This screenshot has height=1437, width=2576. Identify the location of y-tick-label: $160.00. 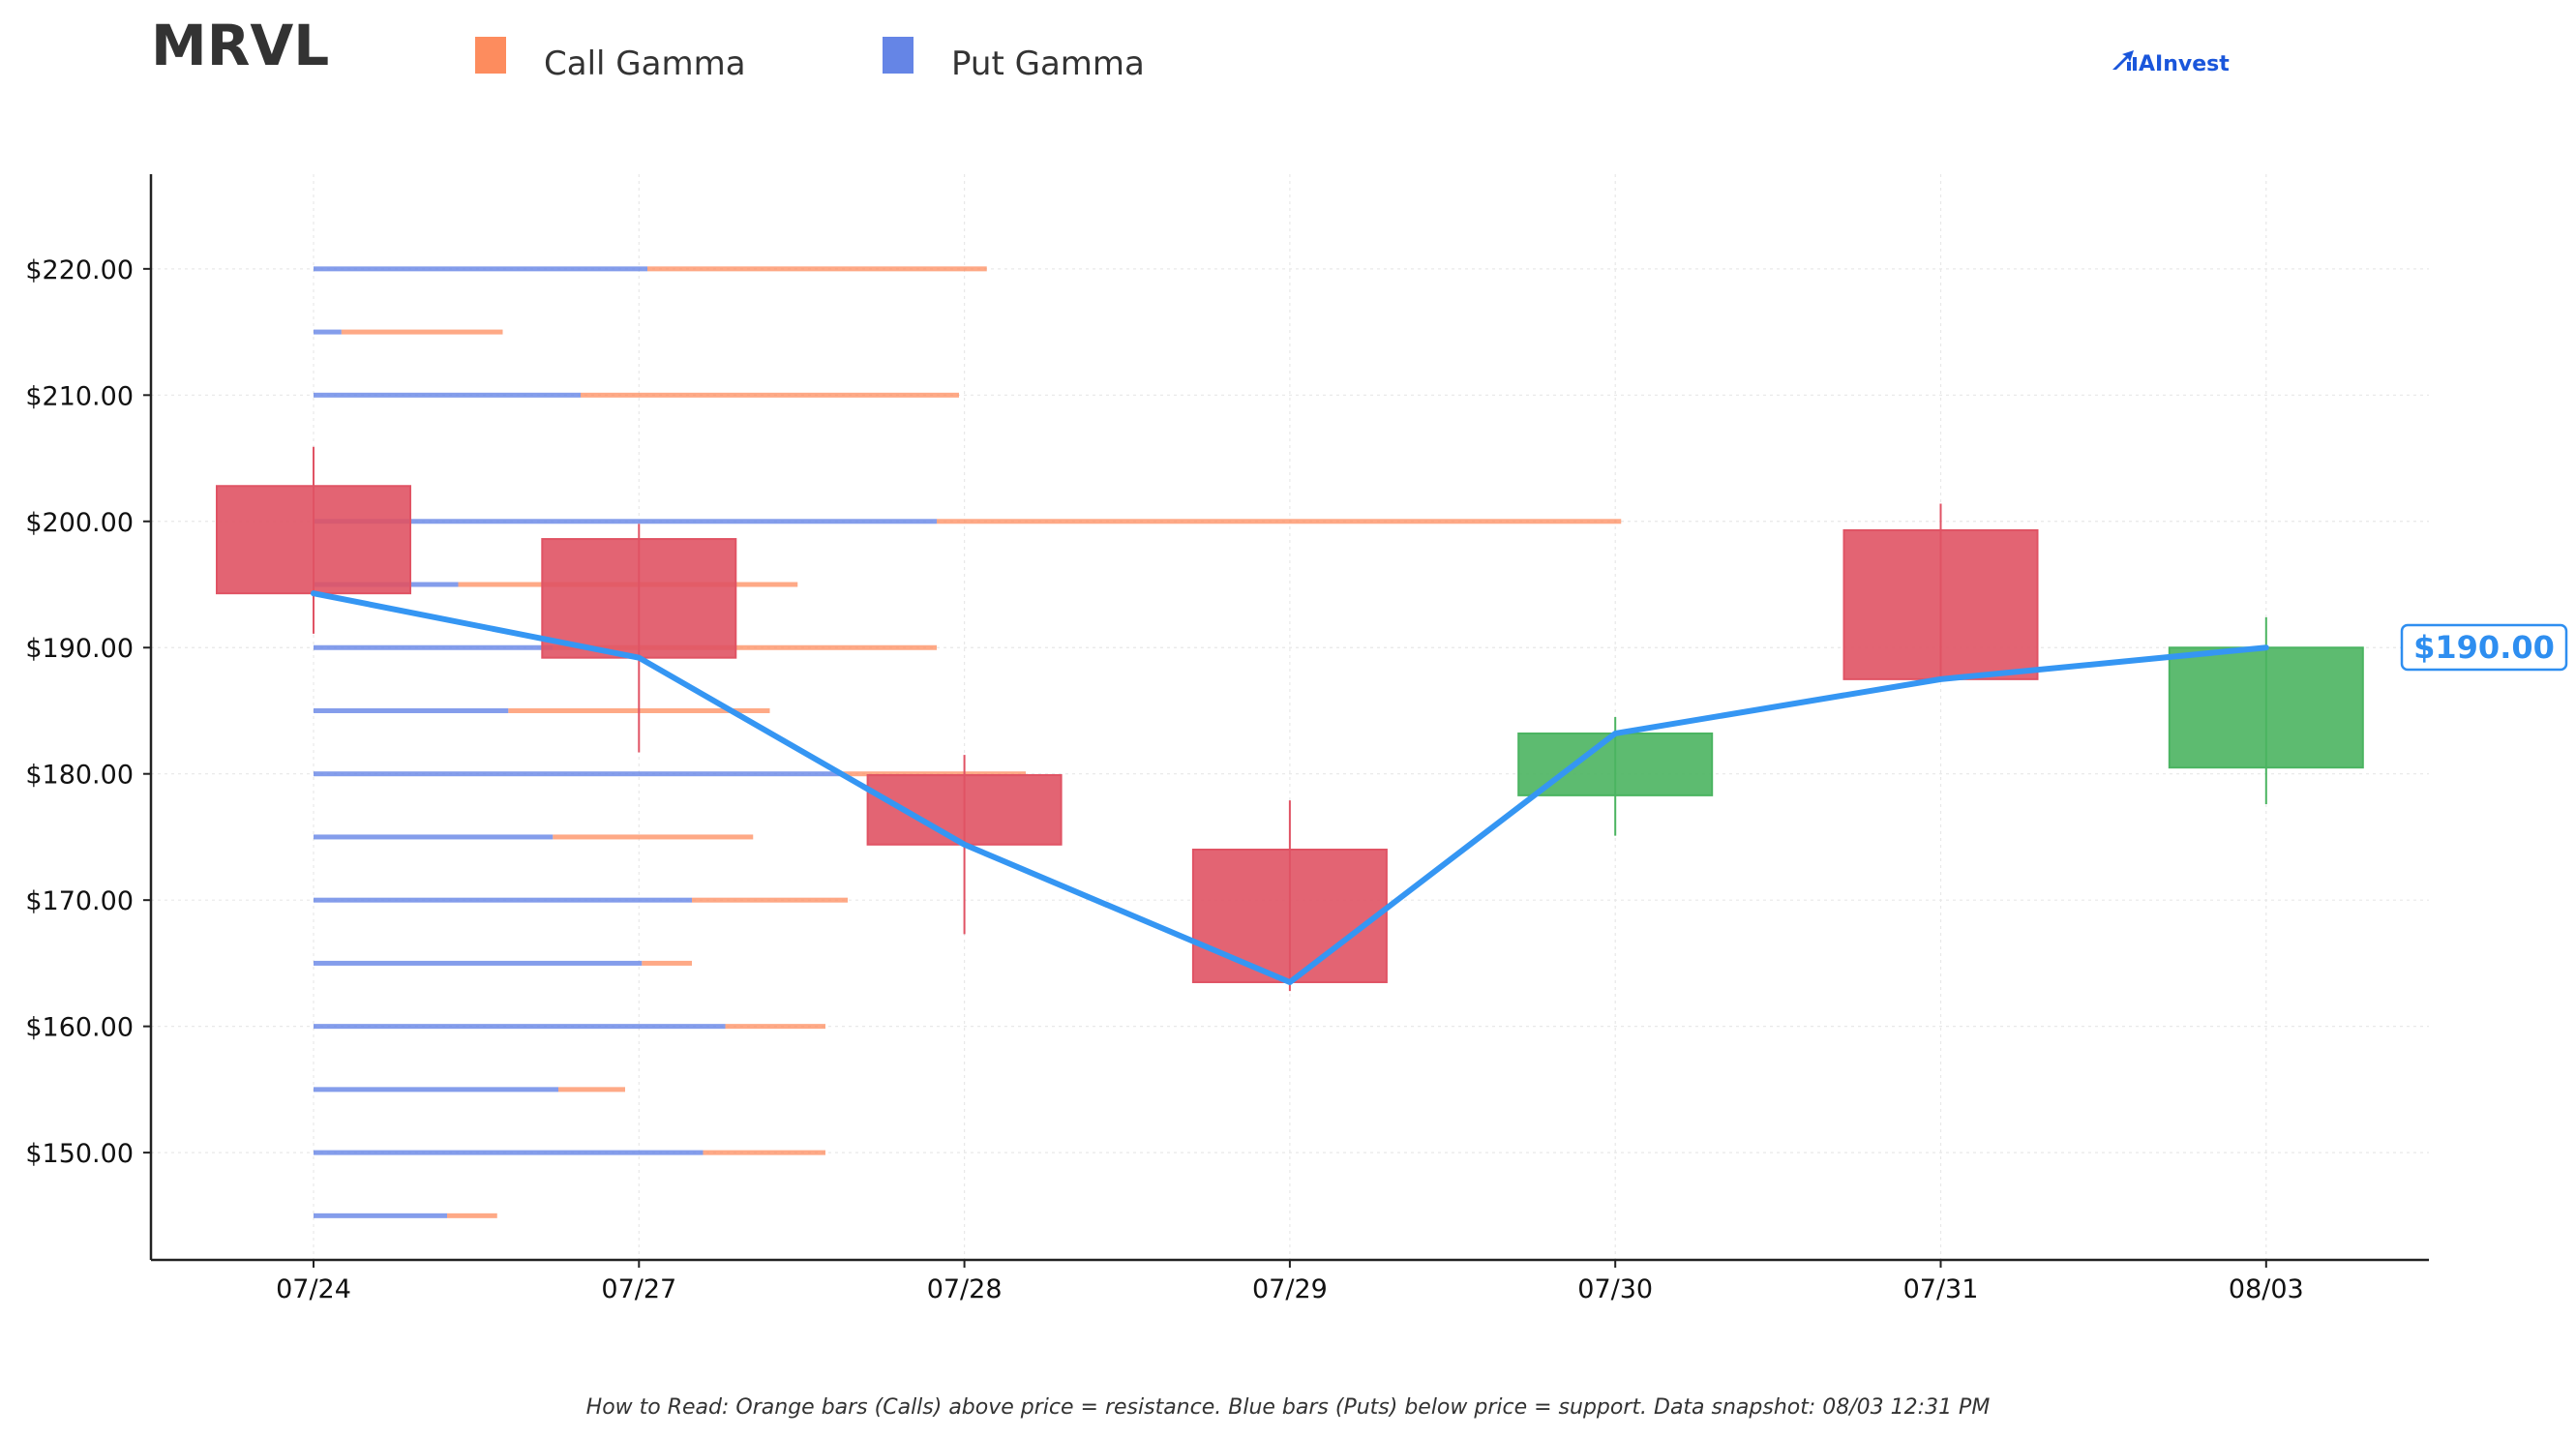
(79, 1028).